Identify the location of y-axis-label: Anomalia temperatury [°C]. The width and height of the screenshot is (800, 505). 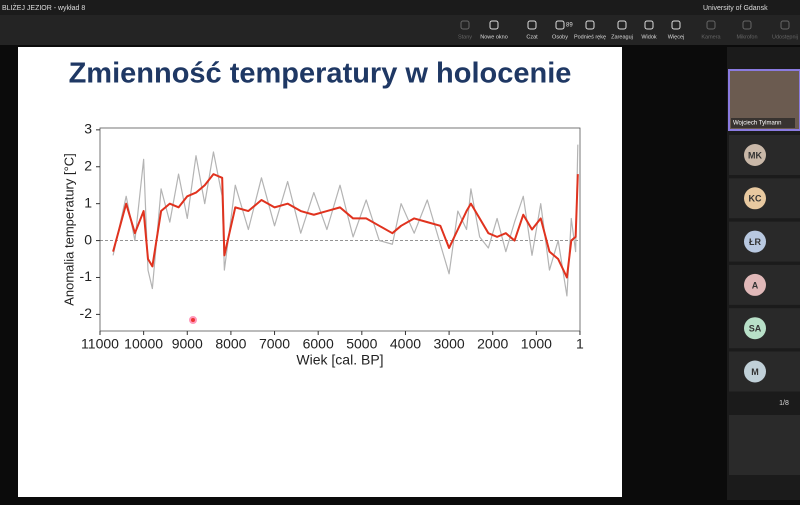
(68, 229).